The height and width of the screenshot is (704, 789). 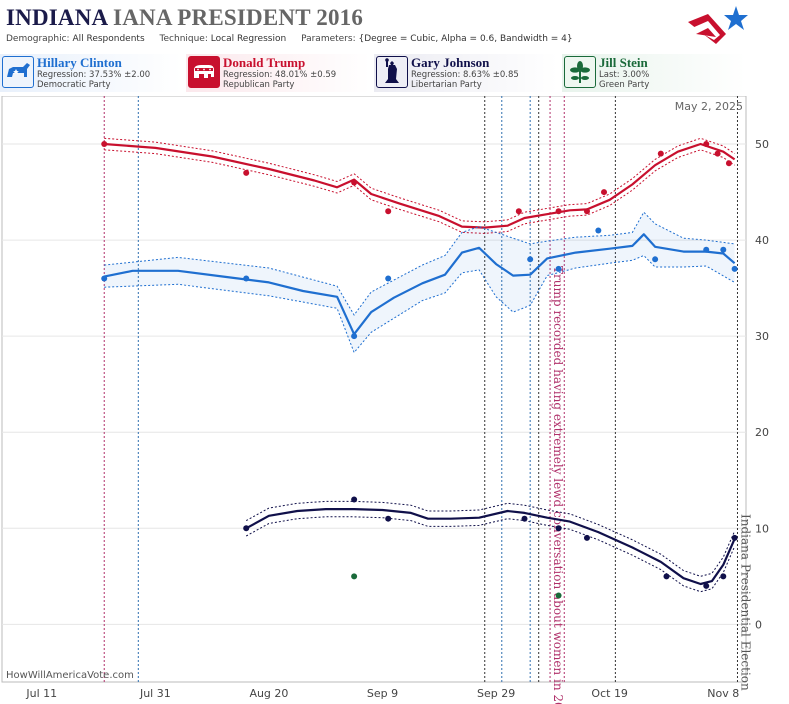 I want to click on y-tick-label: 0, so click(x=758, y=624).